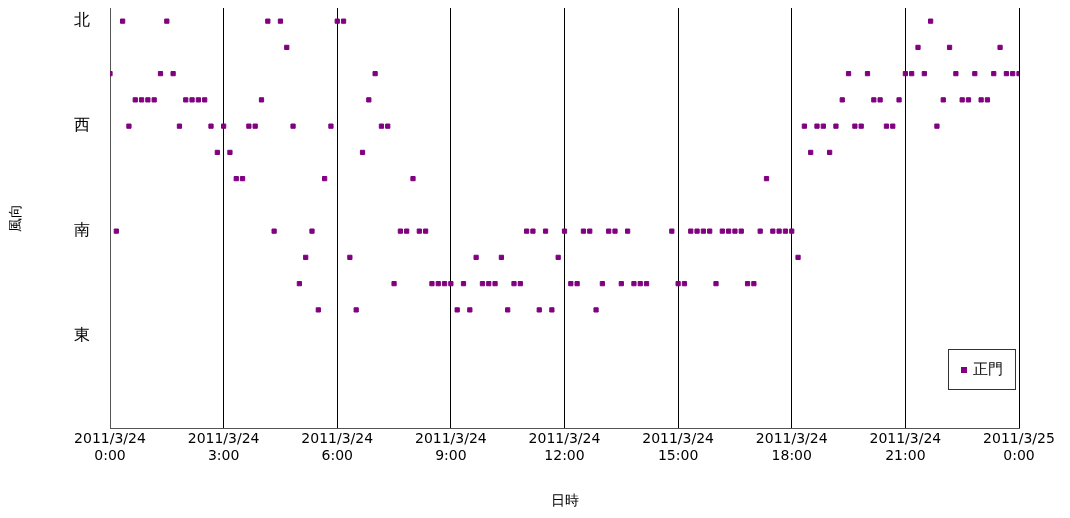 Image resolution: width=1070 pixels, height=518 pixels. I want to click on x-tick-label: 2011/3/24 18:00, so click(791, 446).